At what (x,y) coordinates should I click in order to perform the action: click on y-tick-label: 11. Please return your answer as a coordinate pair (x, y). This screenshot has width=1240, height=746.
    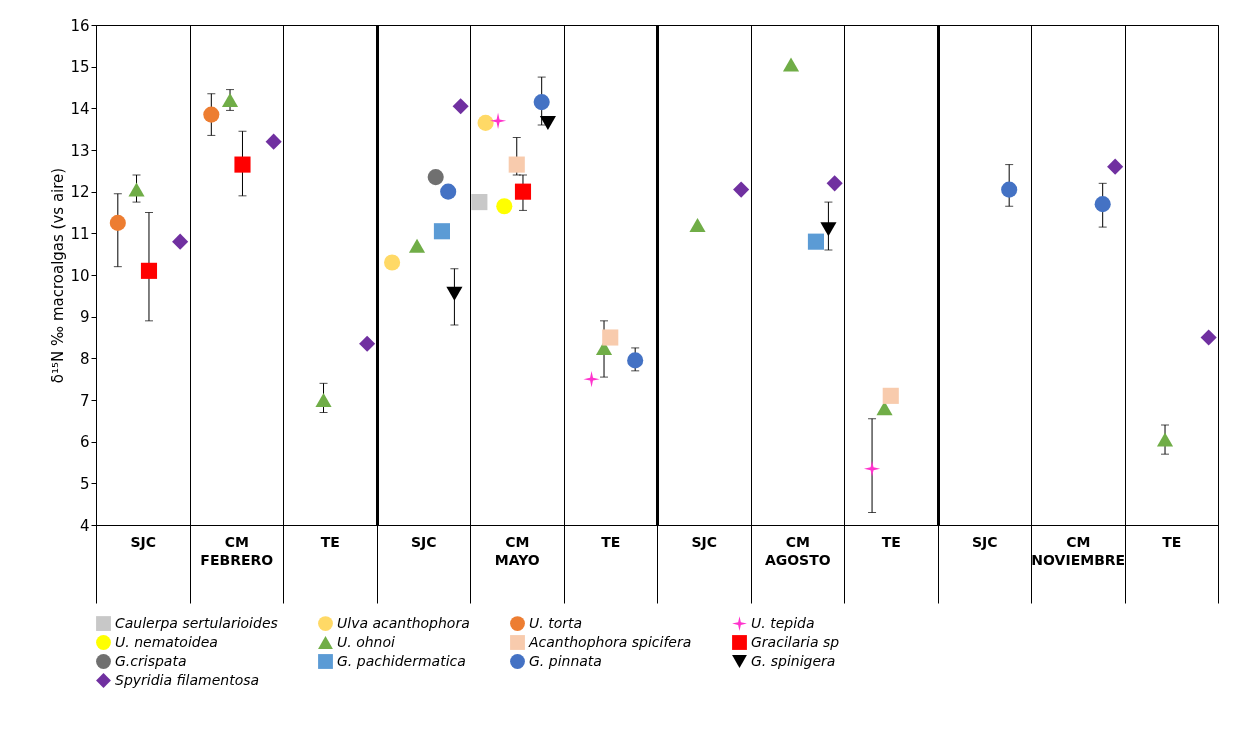
    Looking at the image, I should click on (80, 233).